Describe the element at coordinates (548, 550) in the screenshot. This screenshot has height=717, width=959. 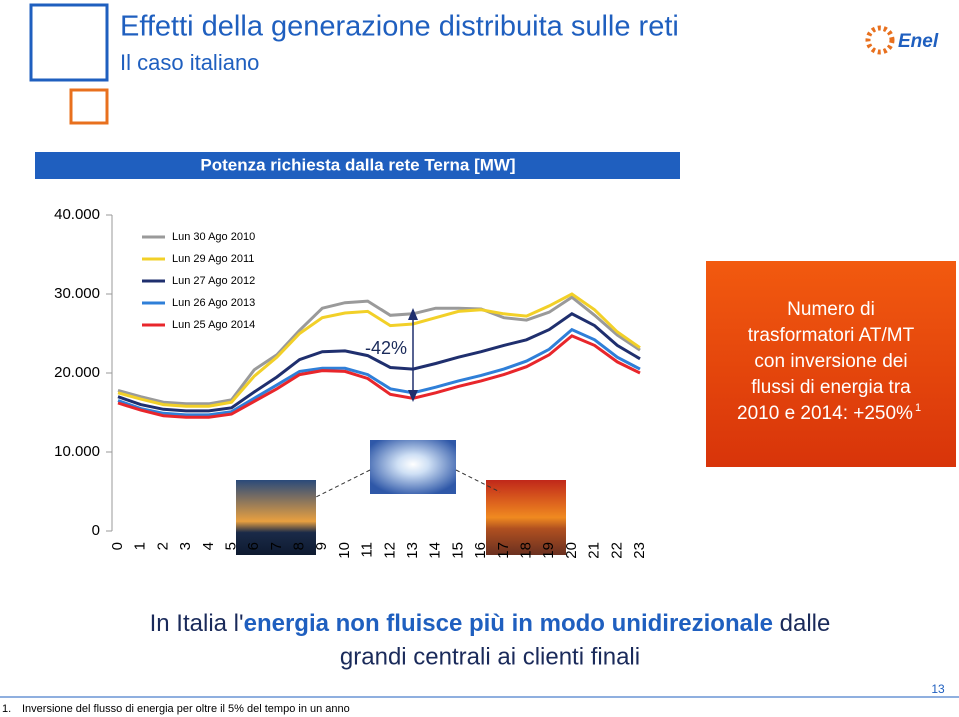
I see `x-tick-label: 19` at that location.